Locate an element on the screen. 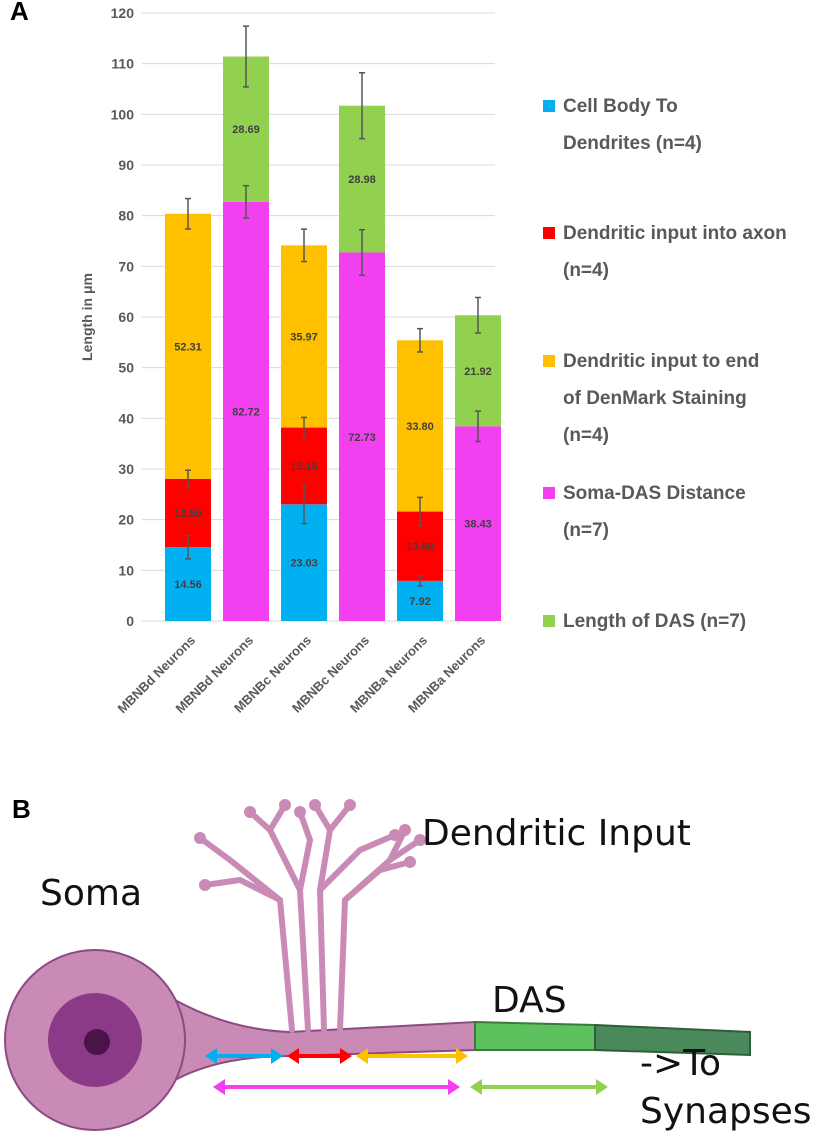 This screenshot has height=1135, width=828. data-label: 13.68 is located at coordinates (420, 547).